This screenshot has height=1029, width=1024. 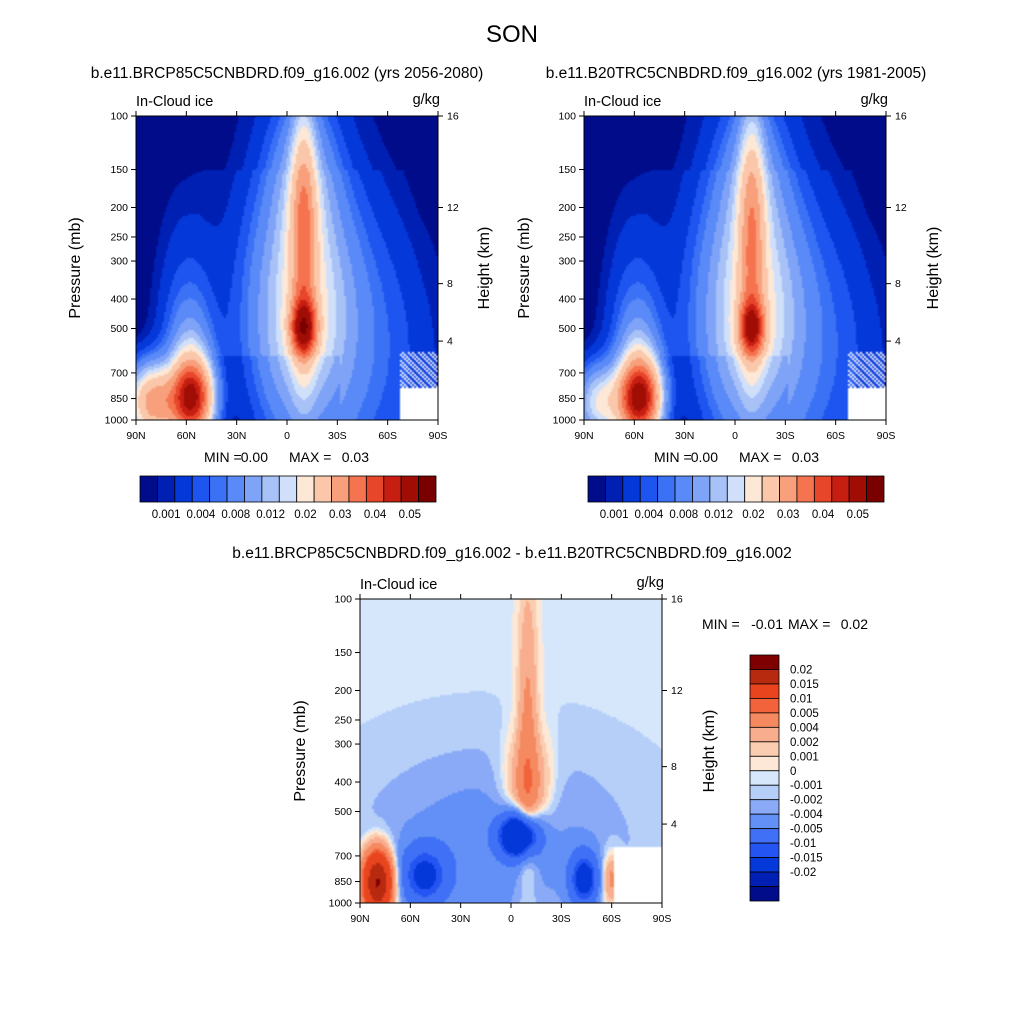 I want to click on colorbar-label: 0.002, so click(x=804, y=743).